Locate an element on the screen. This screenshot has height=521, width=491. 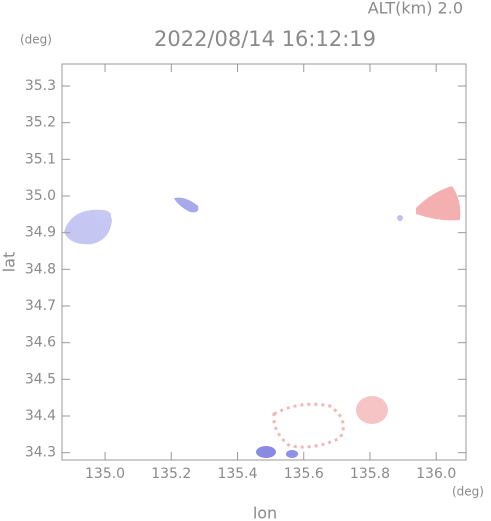
x-tick-label: 136.0 is located at coordinates (436, 474).